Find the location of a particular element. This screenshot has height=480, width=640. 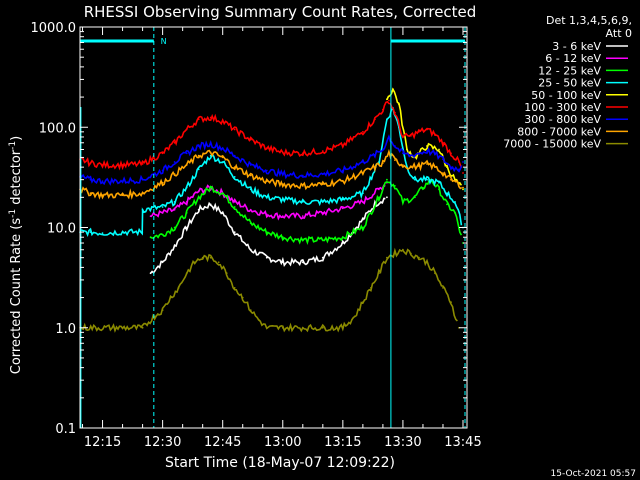

y-axis-label-main: Corrected Count Rate (s is located at coordinates (16, 296).